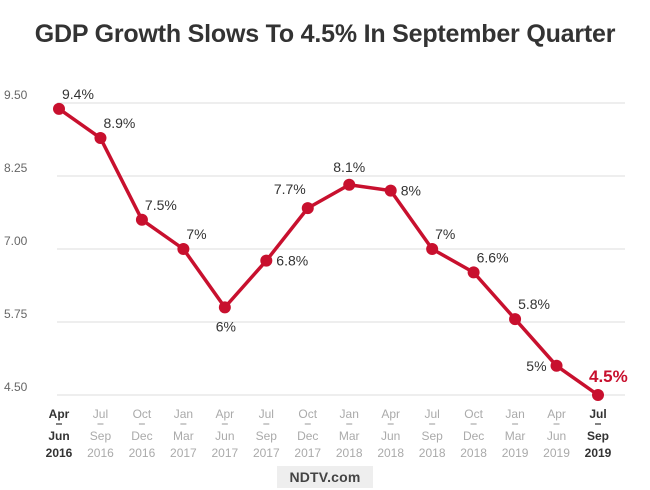 This screenshot has height=490, width=650. I want to click on data-label: 7.7%, so click(290, 189).